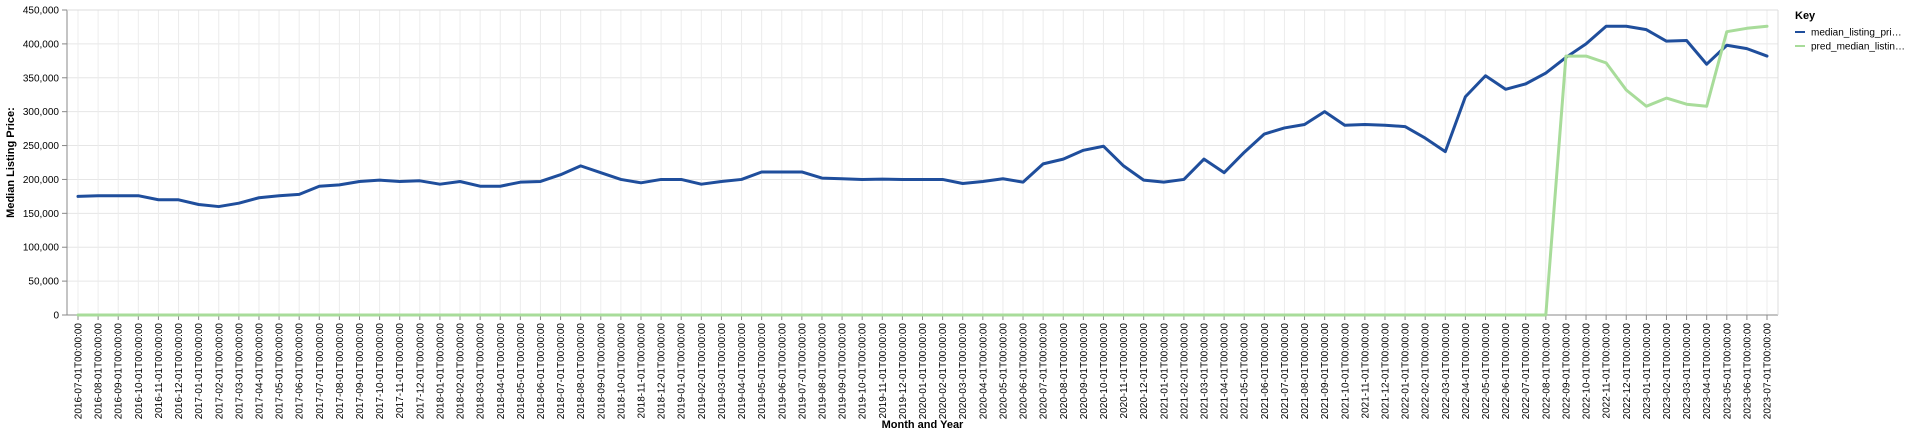 The image size is (1920, 434). I want to click on legend-title: Key, so click(1805, 16).